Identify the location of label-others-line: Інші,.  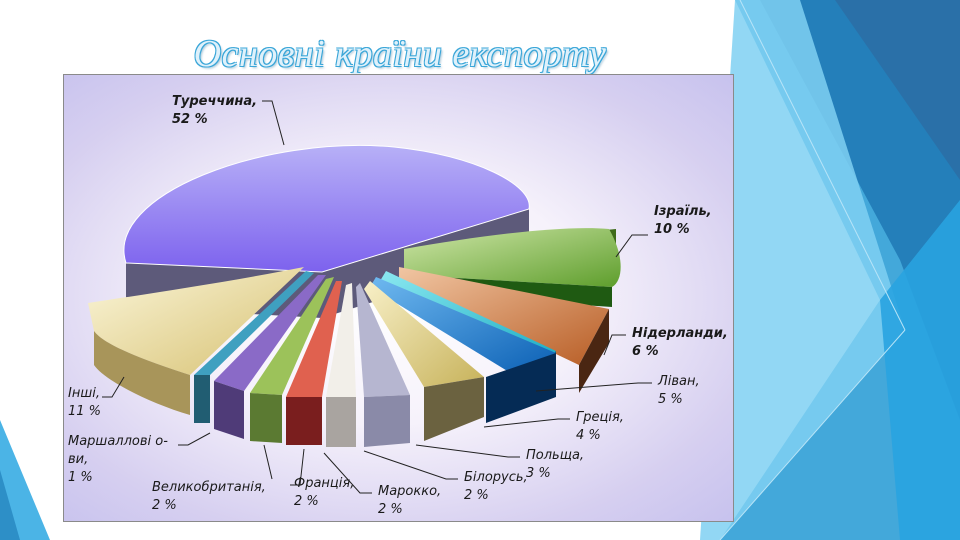
(84, 393).